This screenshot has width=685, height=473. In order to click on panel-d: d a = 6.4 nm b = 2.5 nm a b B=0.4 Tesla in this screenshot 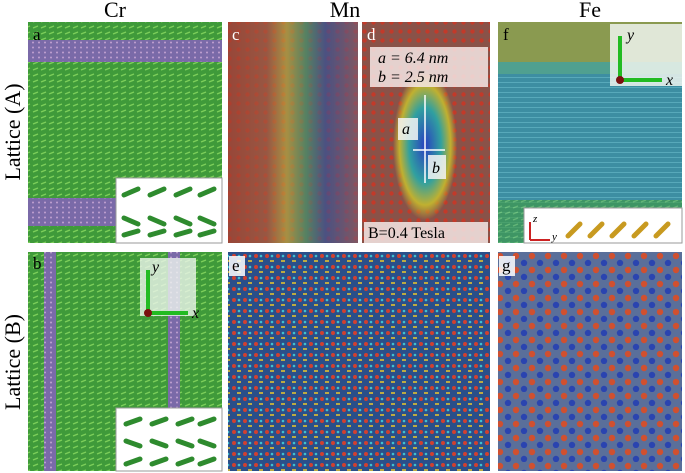, I will do `click(426, 132)`.